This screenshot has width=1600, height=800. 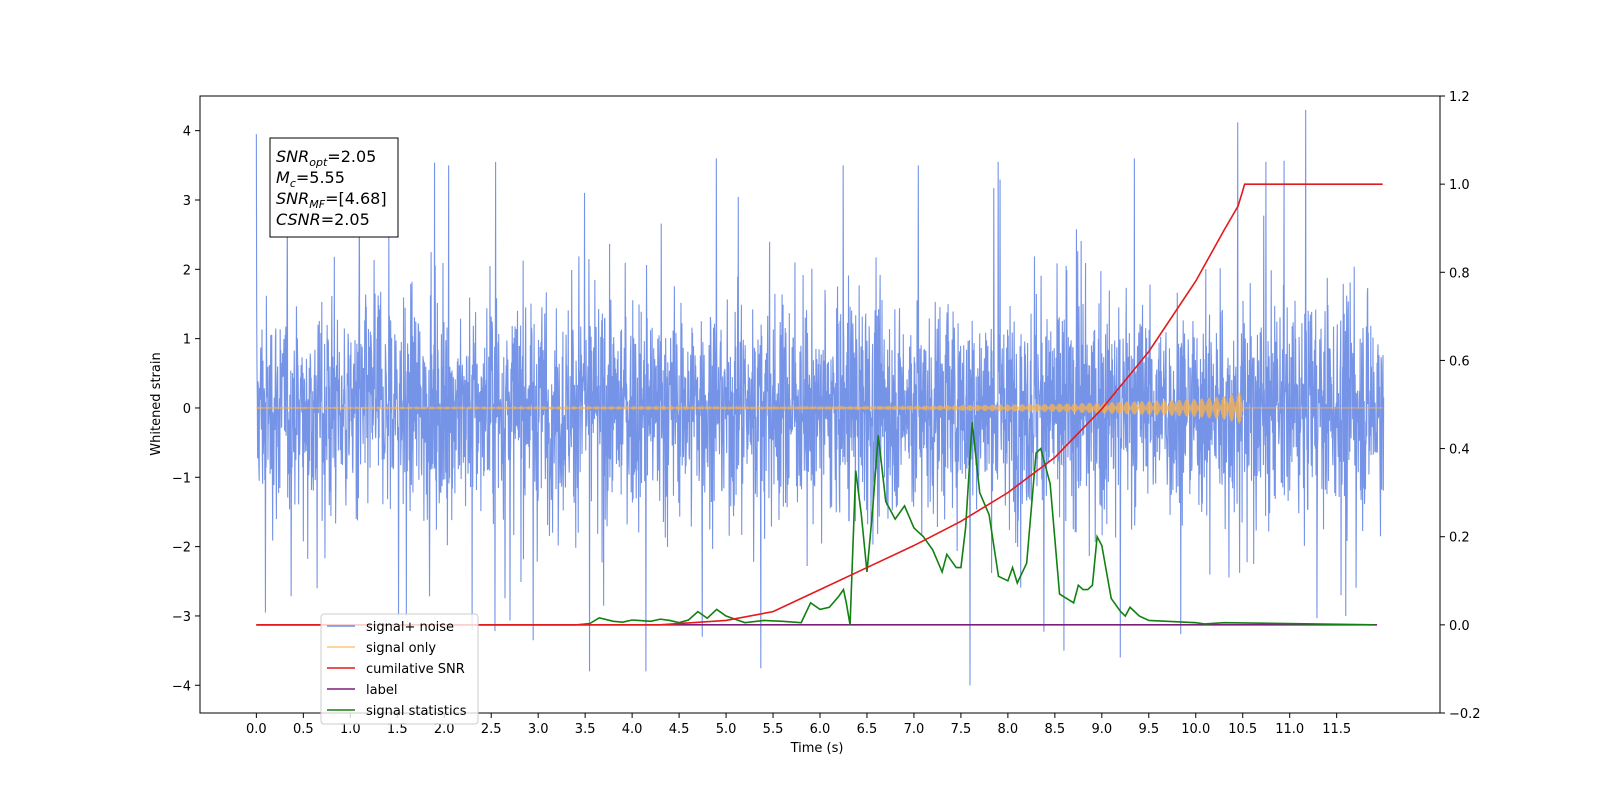 I want to click on y-tick-label: 1, so click(x=187, y=340).